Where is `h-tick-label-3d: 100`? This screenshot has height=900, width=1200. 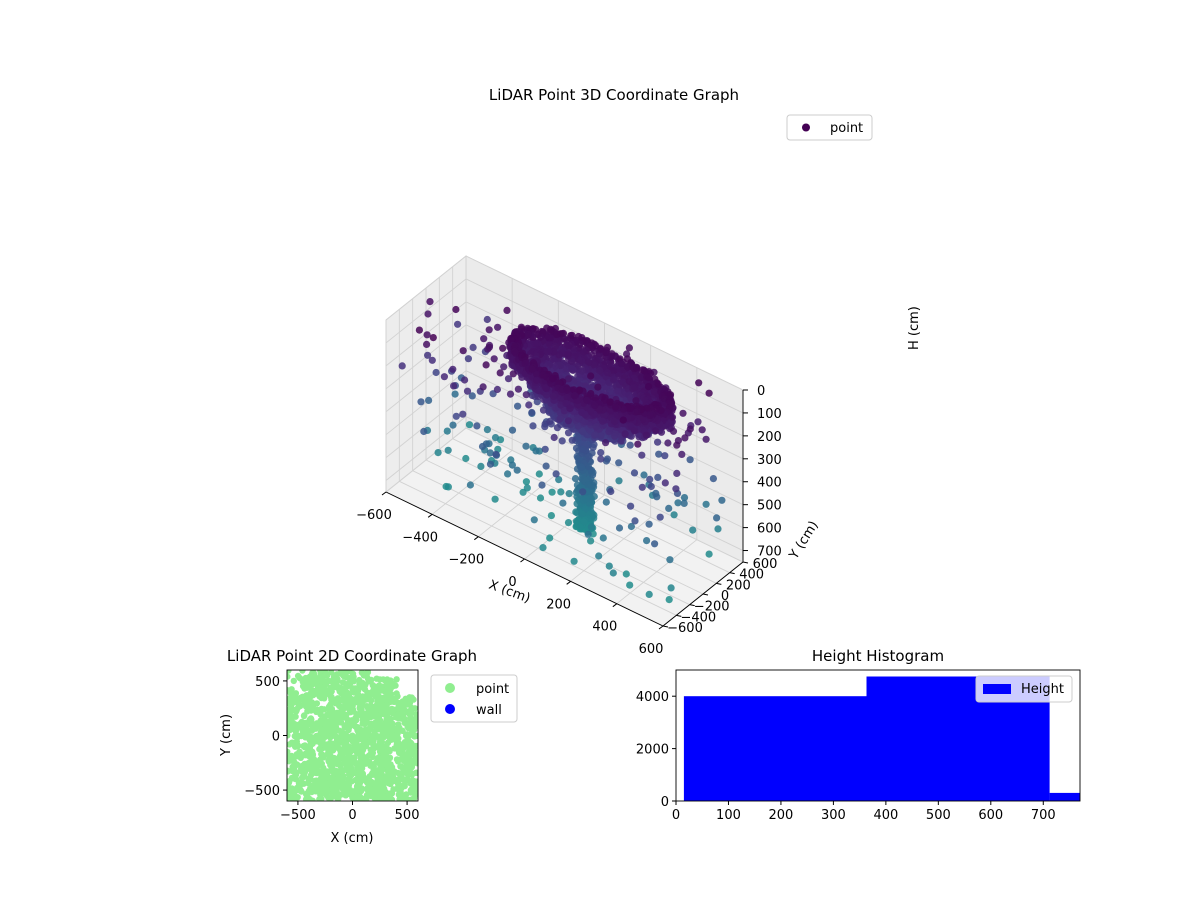
h-tick-label-3d: 100 is located at coordinates (769, 414).